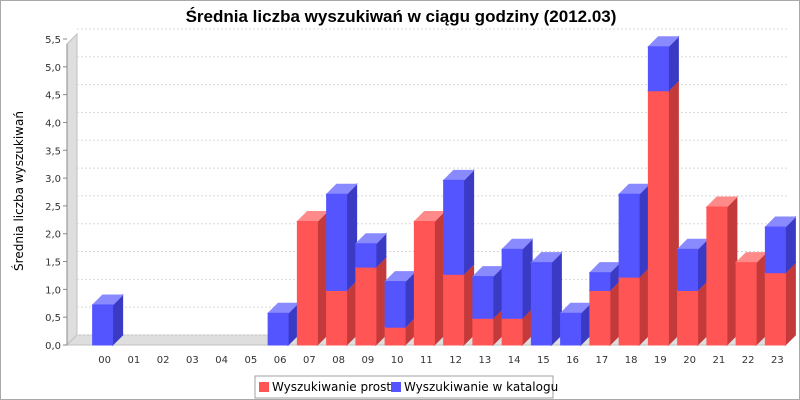 This screenshot has width=800, height=400. Describe the element at coordinates (53, 96) in the screenshot. I see `y-tick-label: 4,5` at that location.